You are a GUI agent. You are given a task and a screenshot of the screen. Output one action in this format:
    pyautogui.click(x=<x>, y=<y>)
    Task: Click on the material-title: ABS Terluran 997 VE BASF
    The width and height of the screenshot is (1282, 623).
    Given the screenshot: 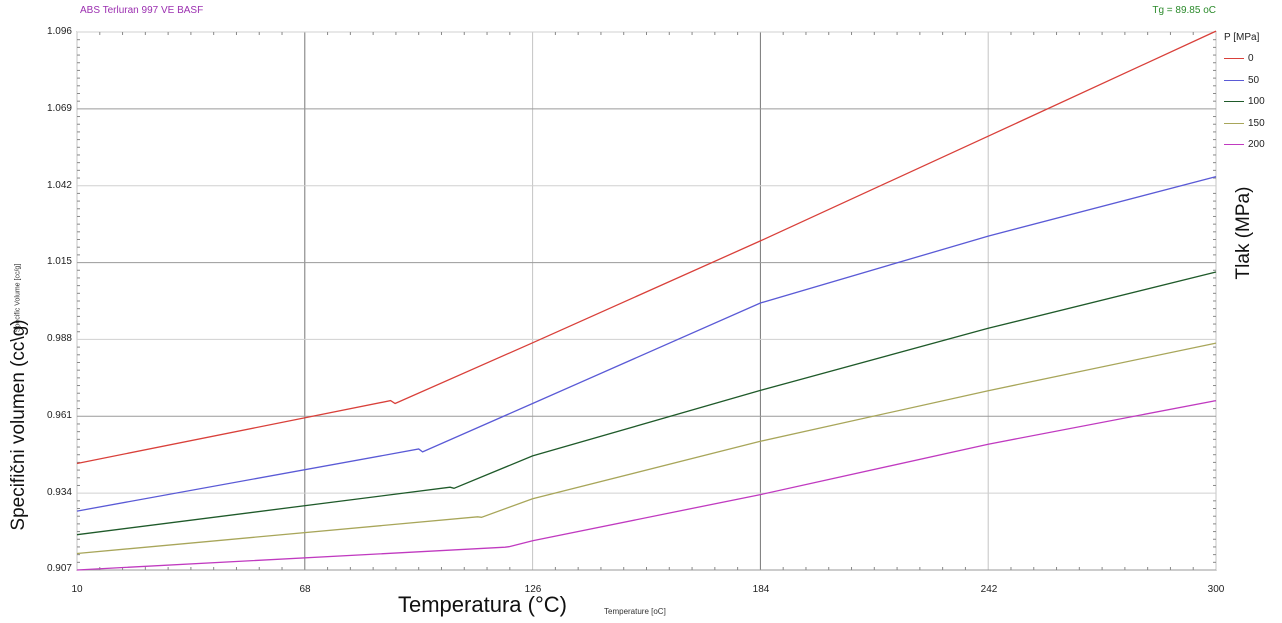 What is the action you would take?
    pyautogui.click(x=142, y=10)
    